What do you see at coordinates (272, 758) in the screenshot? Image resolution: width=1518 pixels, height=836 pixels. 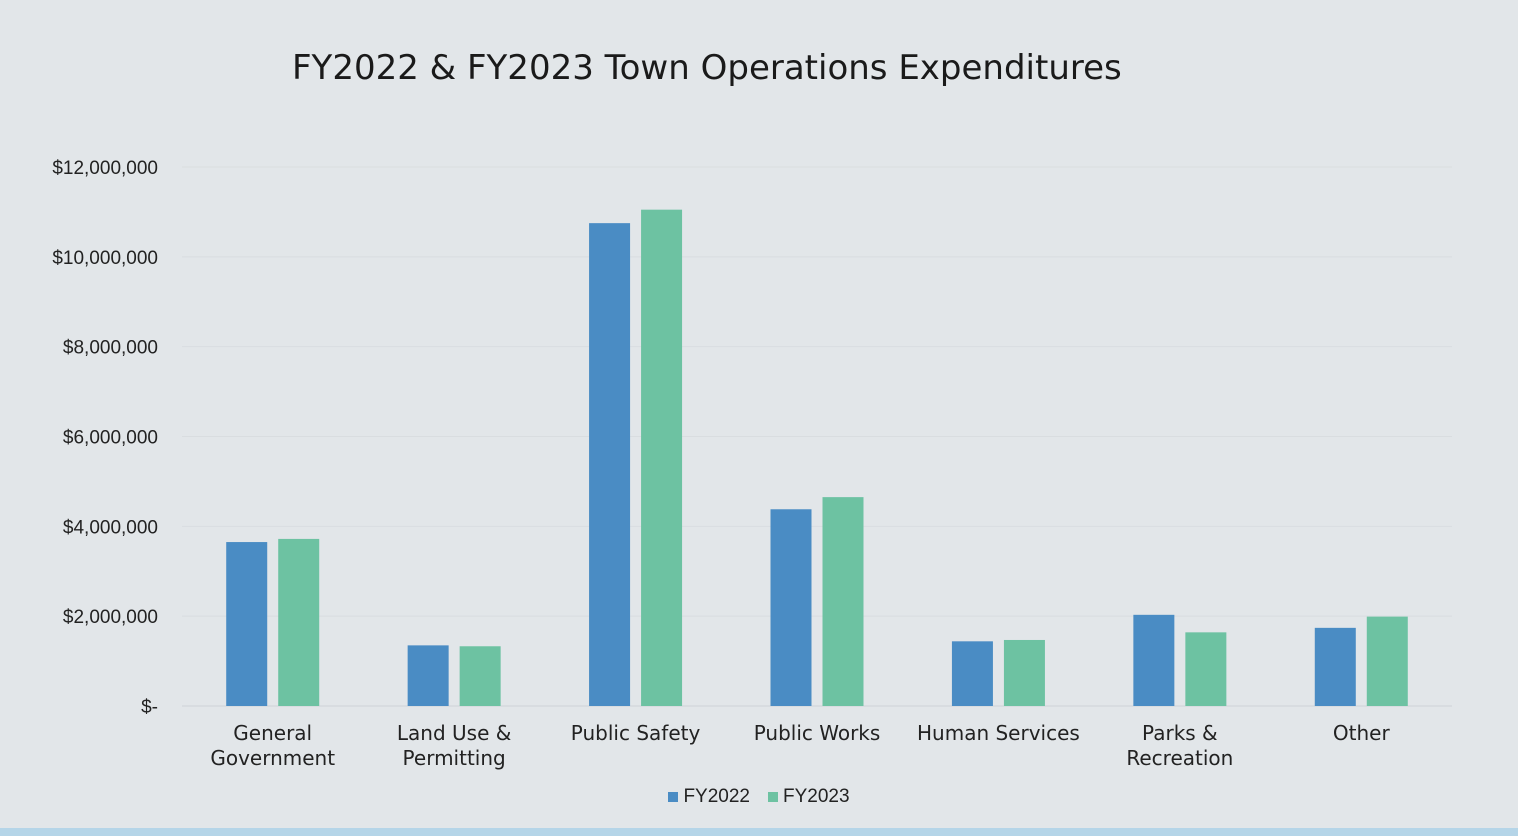 I see `x-tick-label: Government` at bounding box center [272, 758].